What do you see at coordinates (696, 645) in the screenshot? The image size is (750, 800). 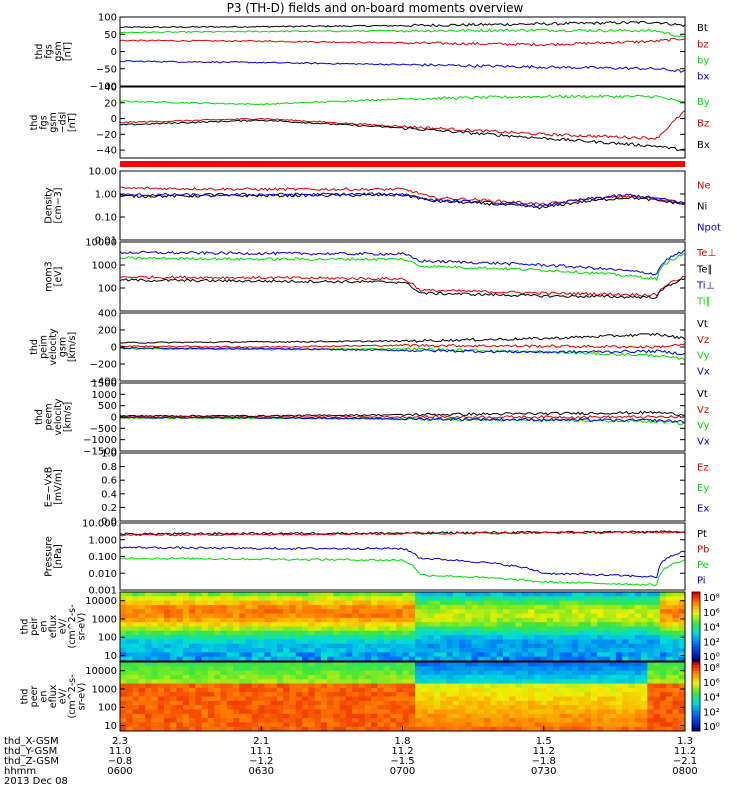 I see `colorbar-segment` at bounding box center [696, 645].